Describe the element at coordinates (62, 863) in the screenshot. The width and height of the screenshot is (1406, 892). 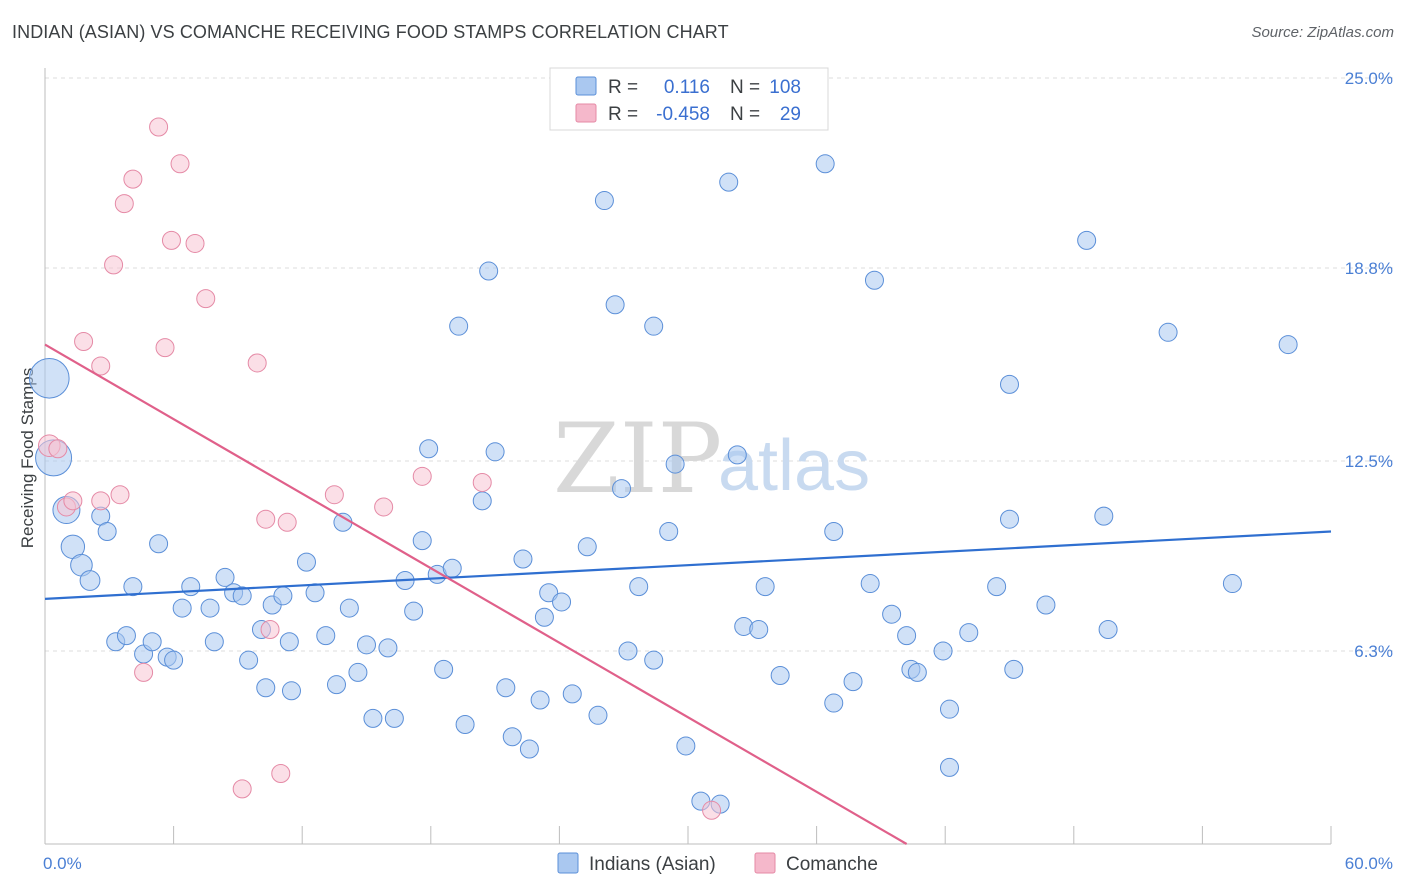
I see `x-tick-label: 0.0%` at that location.